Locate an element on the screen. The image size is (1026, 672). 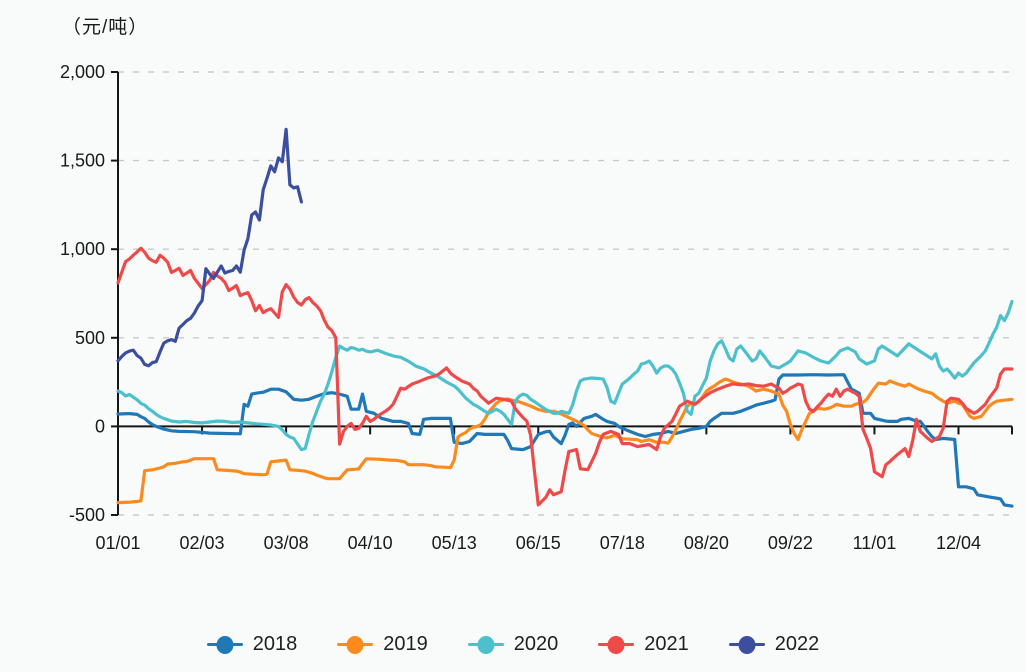
x-tick-label: 08/20 is located at coordinates (706, 543).